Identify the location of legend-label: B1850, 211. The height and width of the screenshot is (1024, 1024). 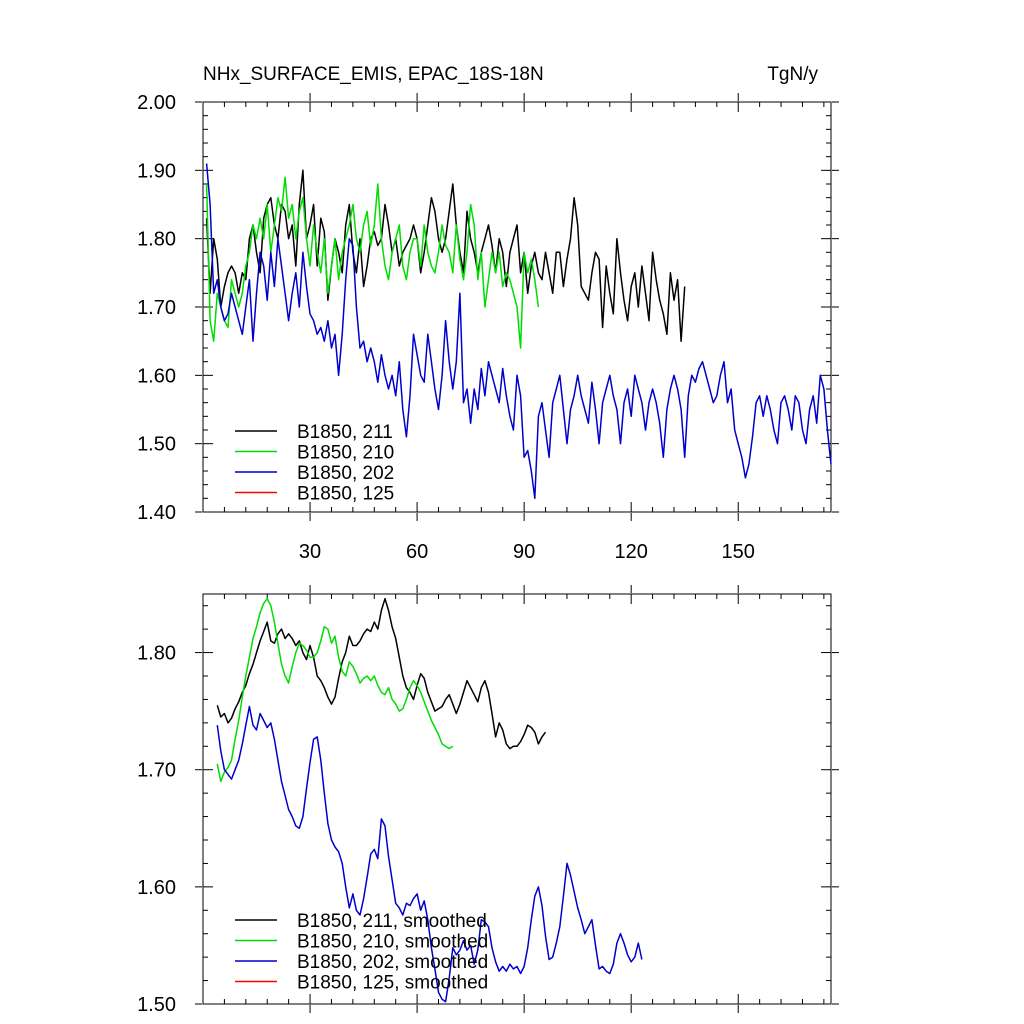
(345, 432).